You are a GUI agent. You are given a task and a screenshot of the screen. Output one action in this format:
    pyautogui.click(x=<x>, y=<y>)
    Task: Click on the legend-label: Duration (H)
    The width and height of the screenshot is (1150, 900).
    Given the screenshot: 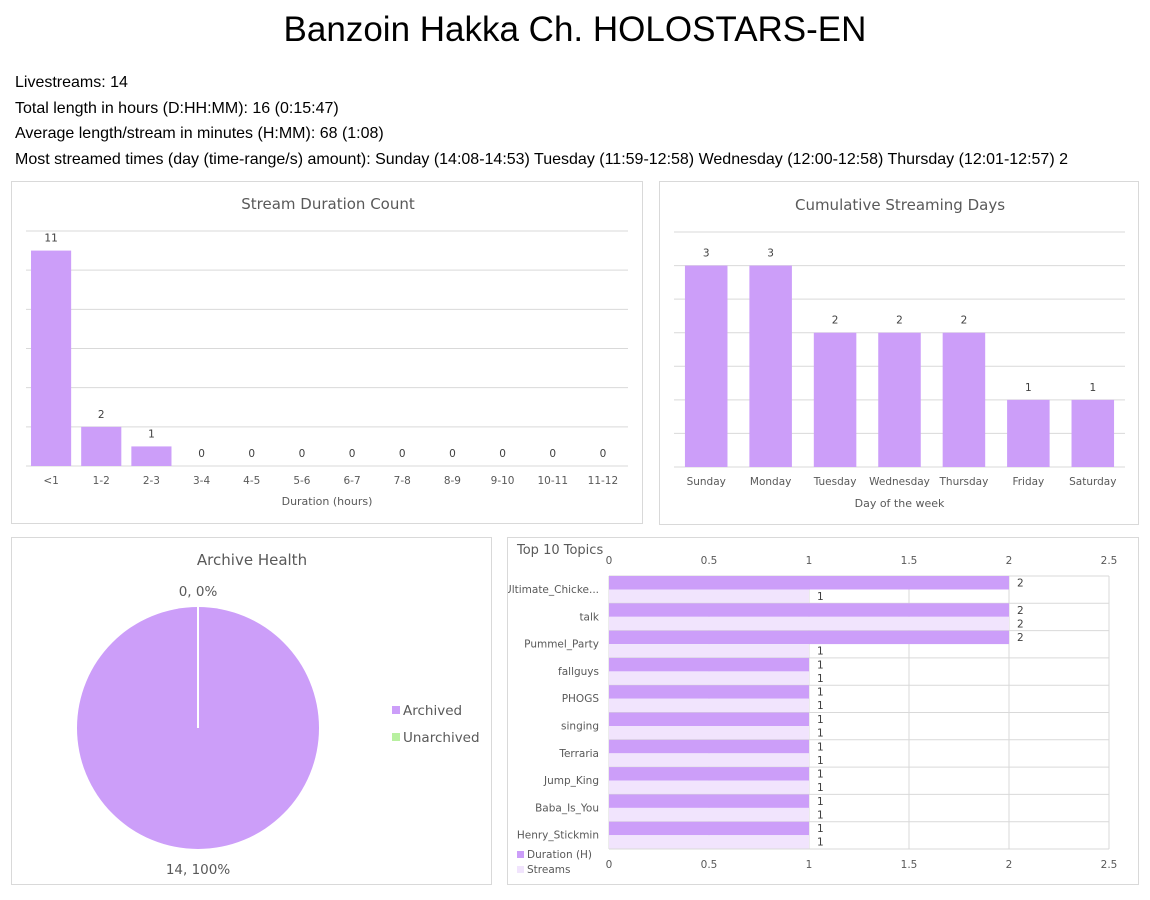 What is the action you would take?
    pyautogui.click(x=559, y=855)
    